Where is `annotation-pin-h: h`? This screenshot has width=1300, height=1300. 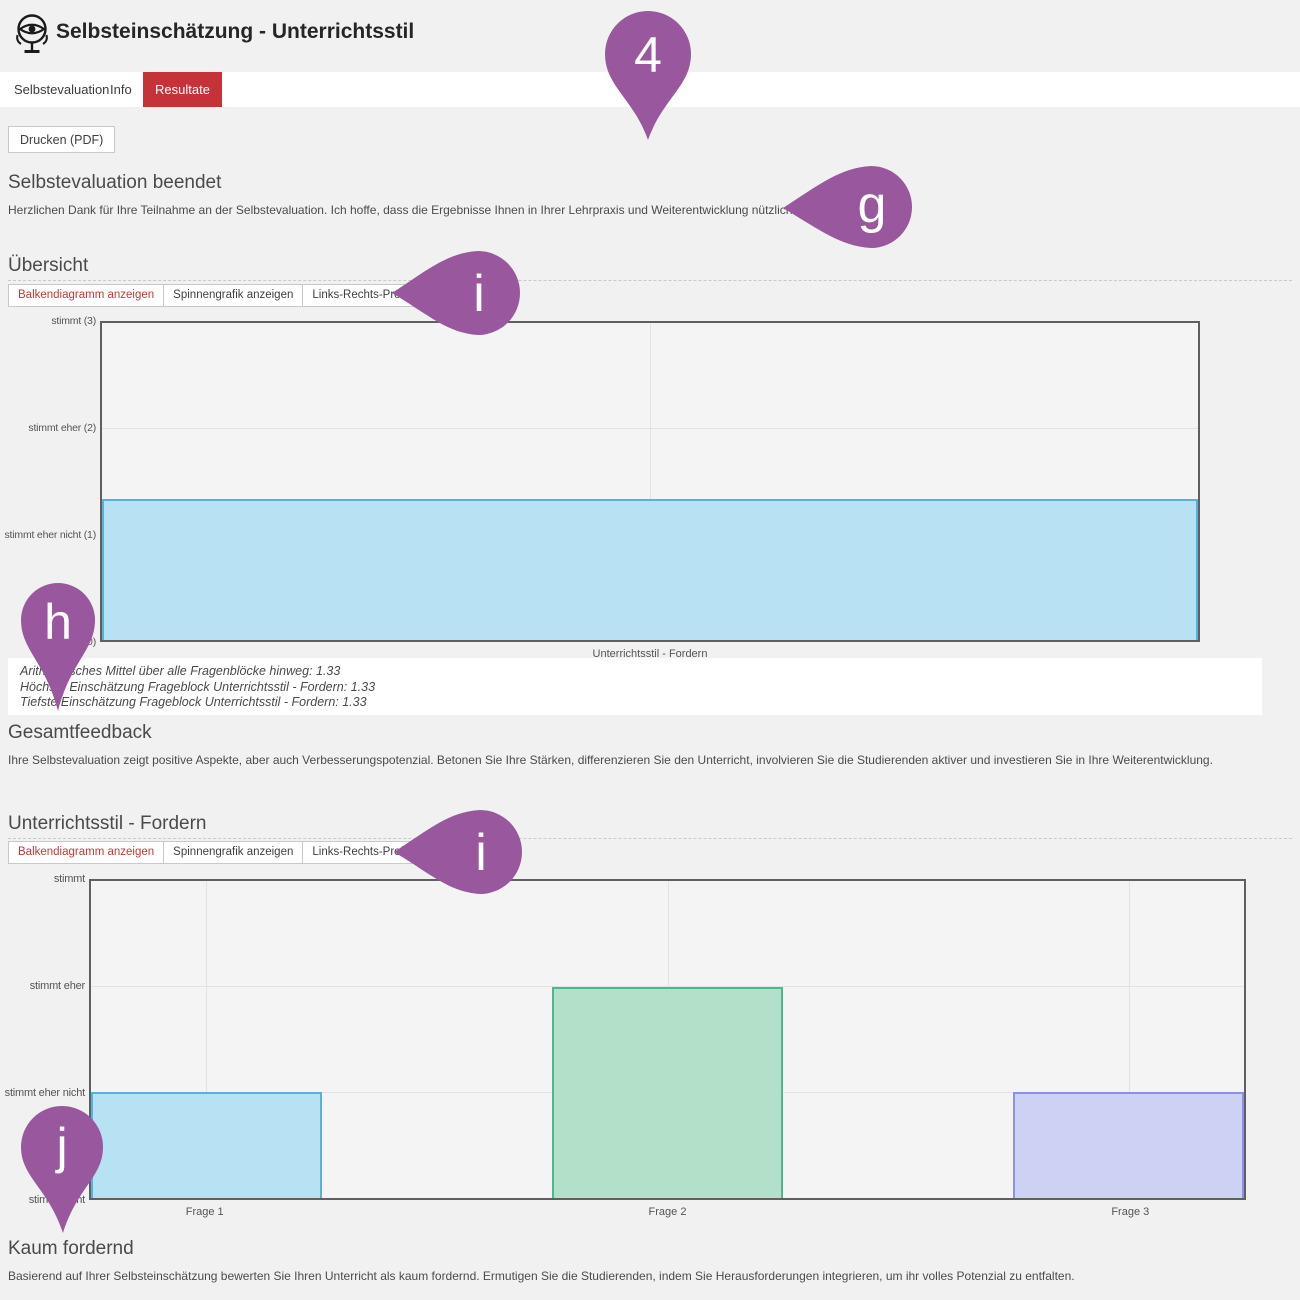
annotation-pin-h: h is located at coordinates (58, 647).